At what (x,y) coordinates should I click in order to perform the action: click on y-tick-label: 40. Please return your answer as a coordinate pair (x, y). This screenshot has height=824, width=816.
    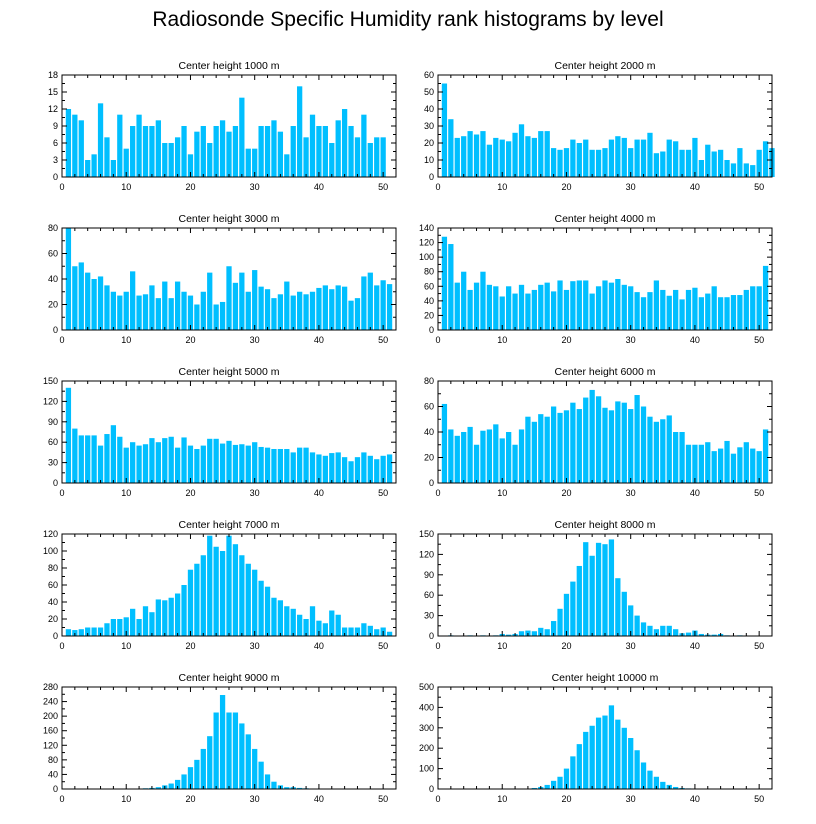
    Looking at the image, I should click on (53, 774).